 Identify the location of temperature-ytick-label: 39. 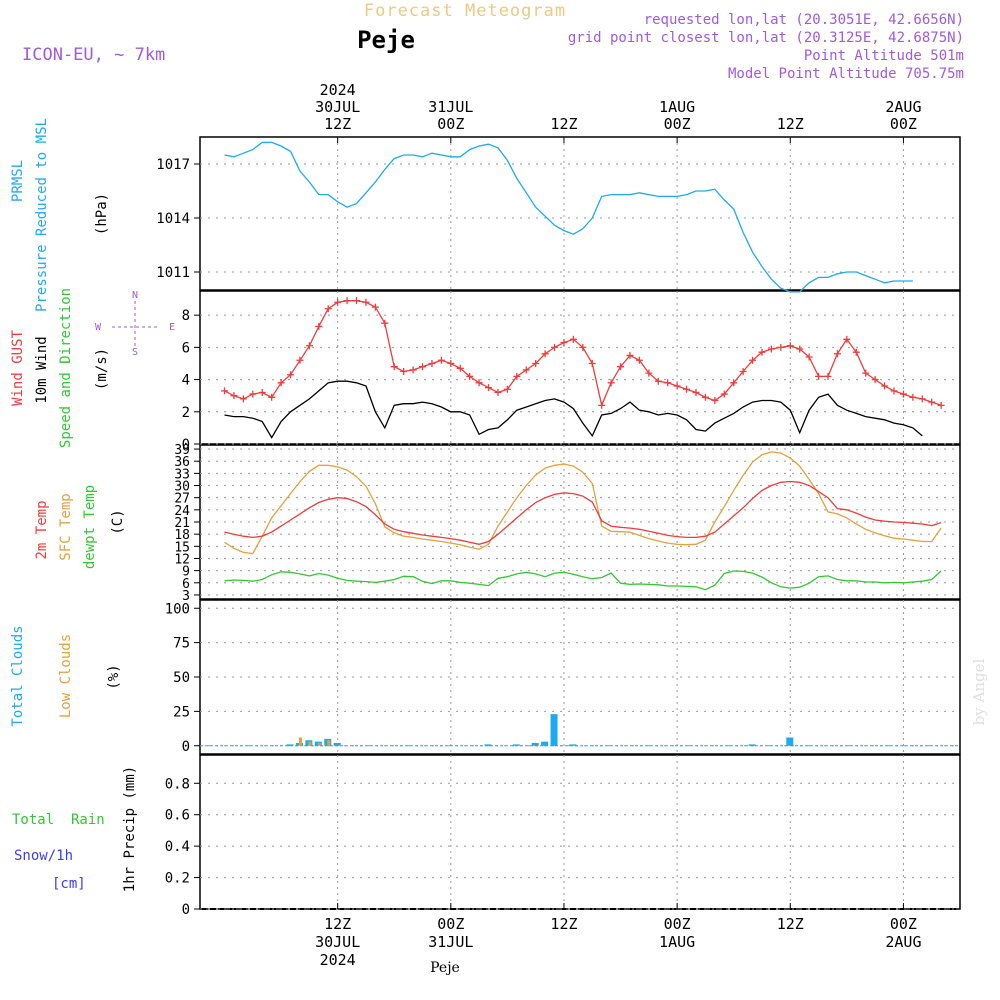
(182, 450).